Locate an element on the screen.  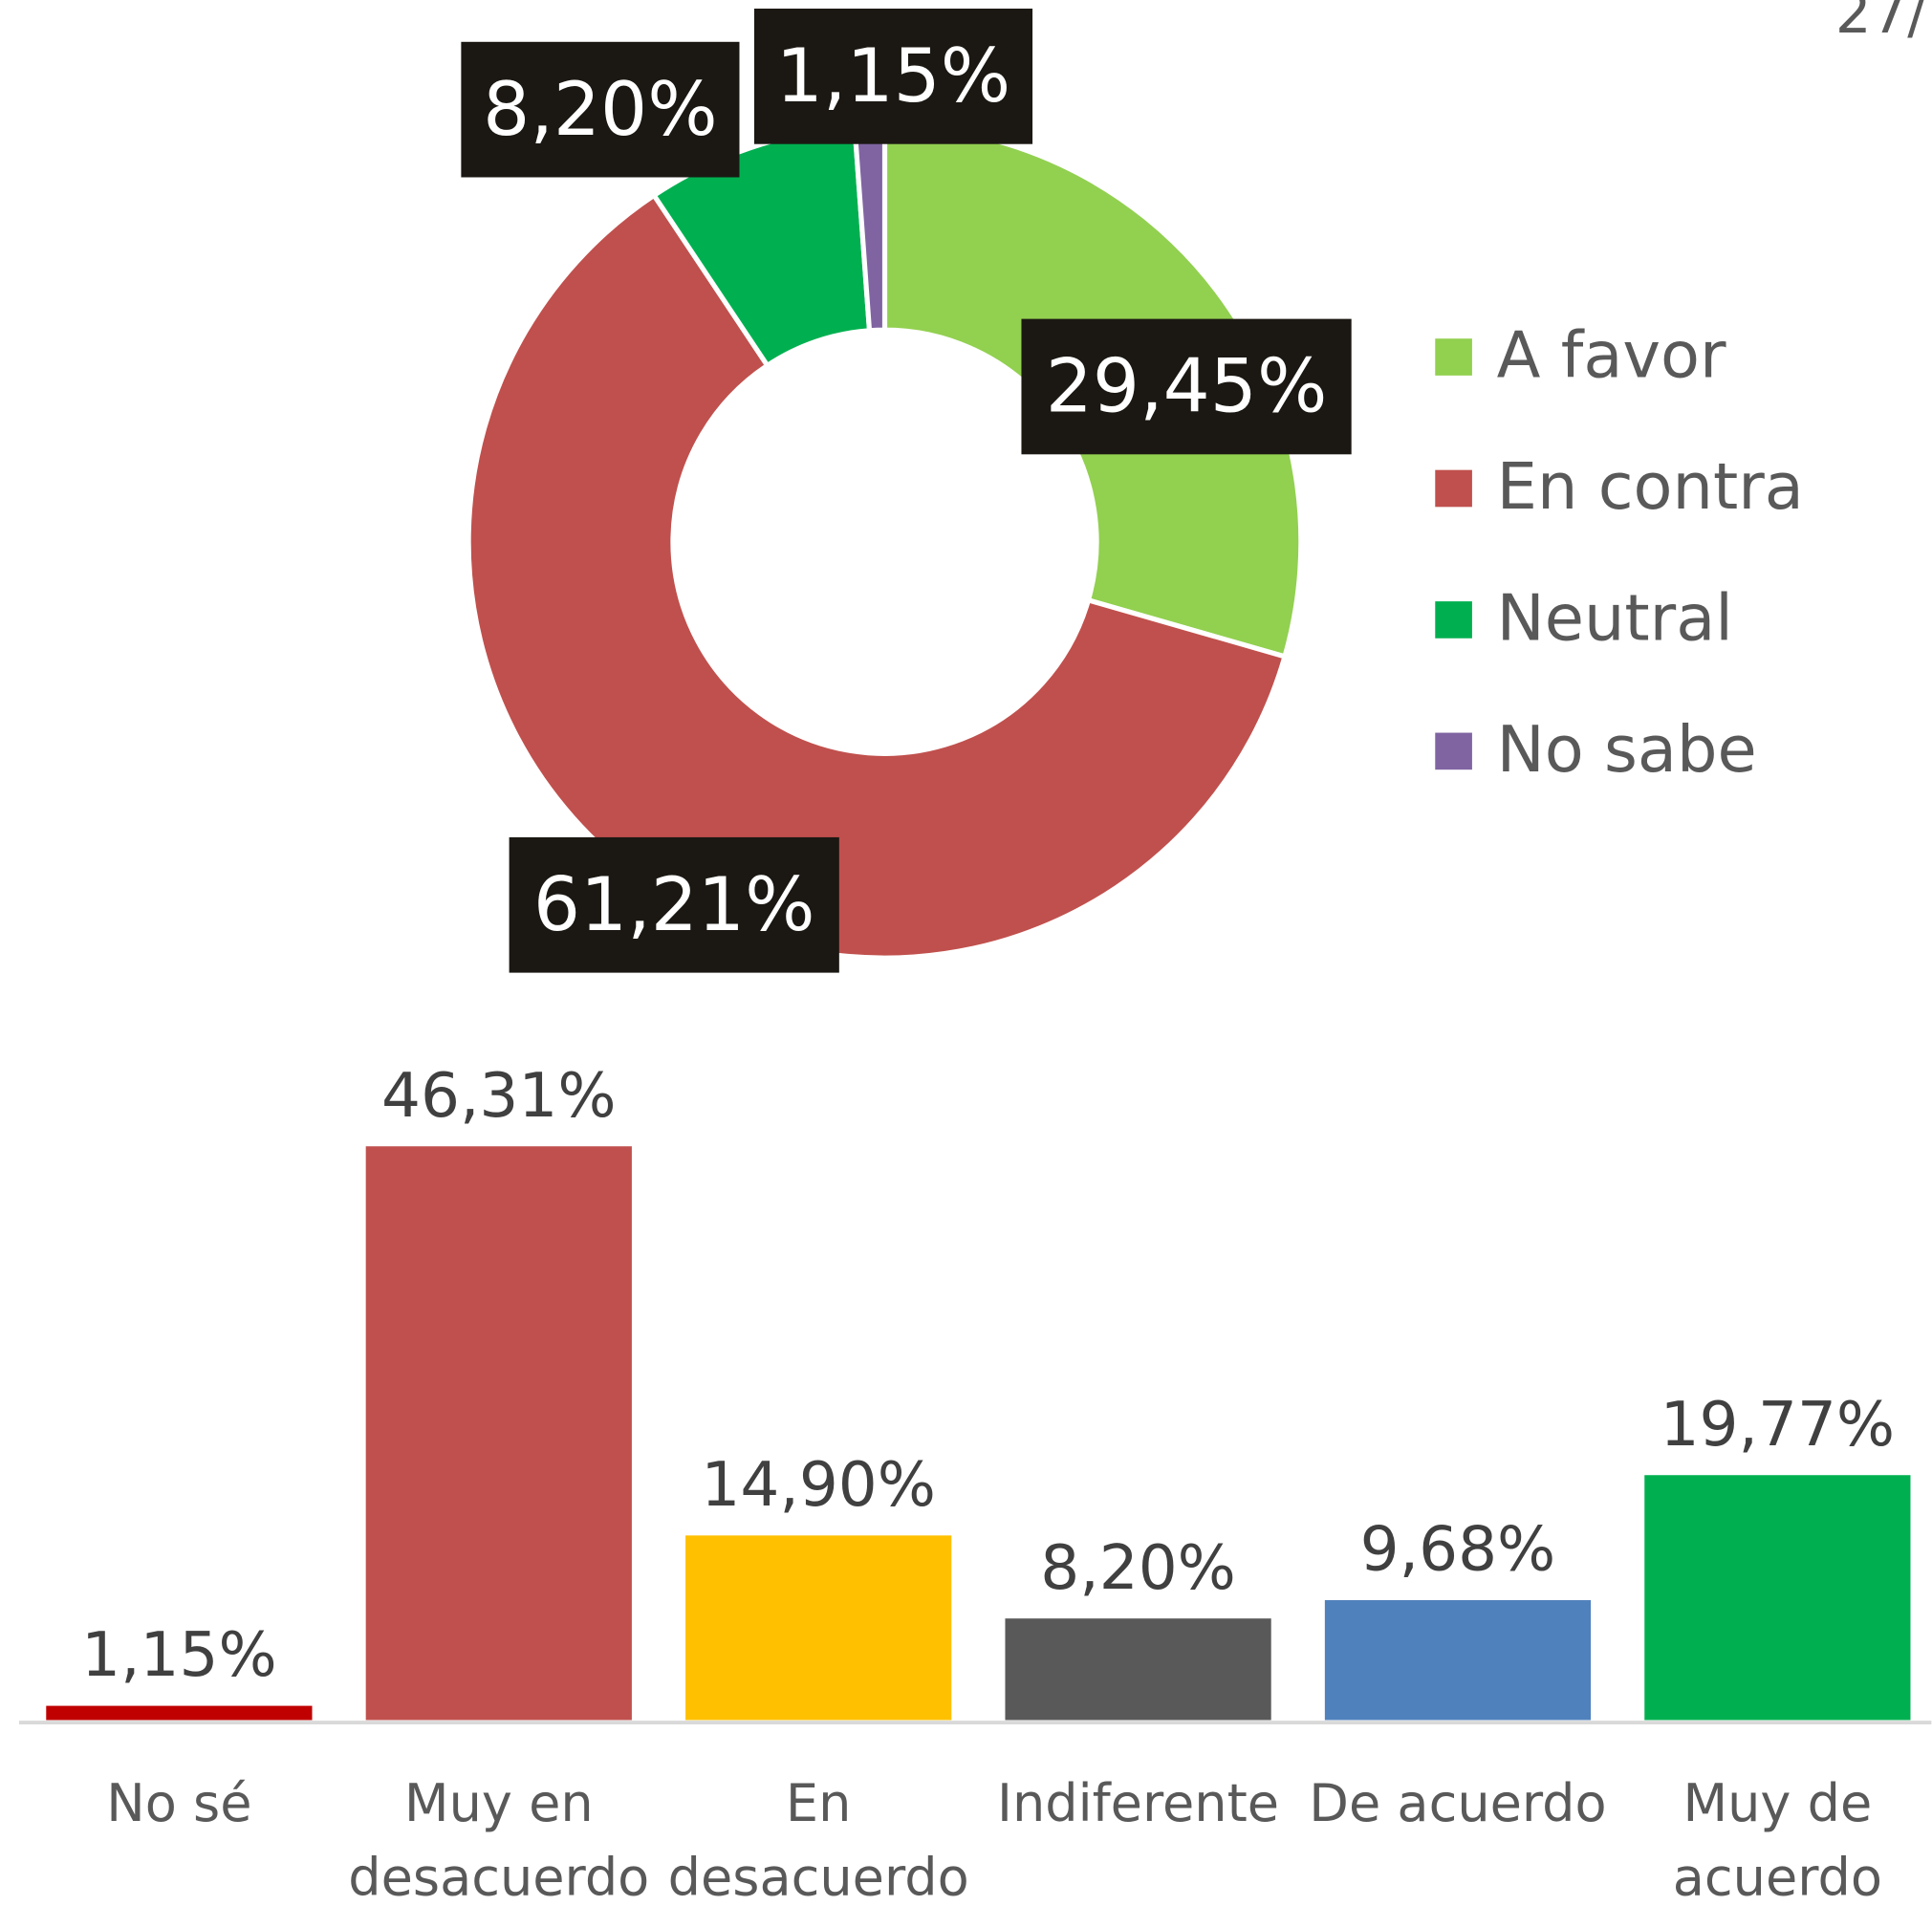
page-number: 27/ is located at coordinates (1881, 23).